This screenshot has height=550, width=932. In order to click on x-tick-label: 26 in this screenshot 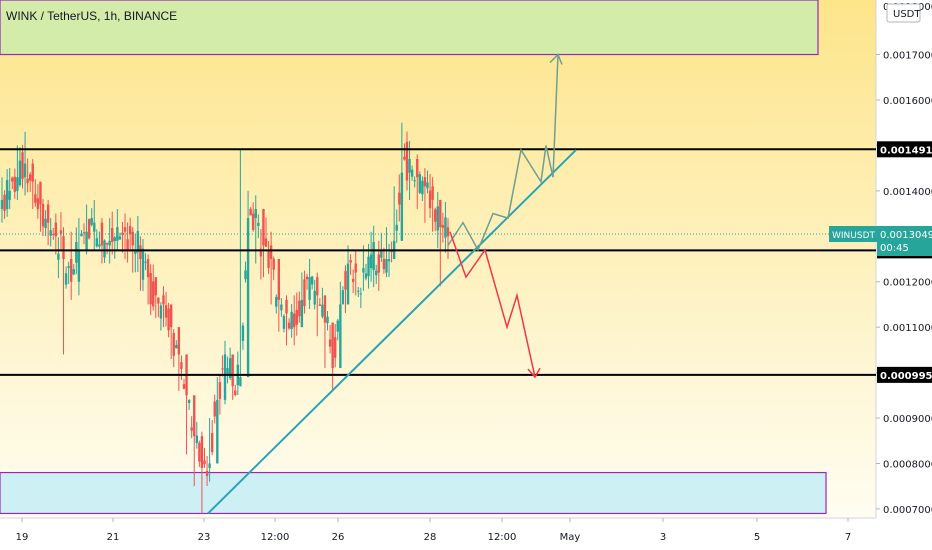, I will do `click(338, 537)`.